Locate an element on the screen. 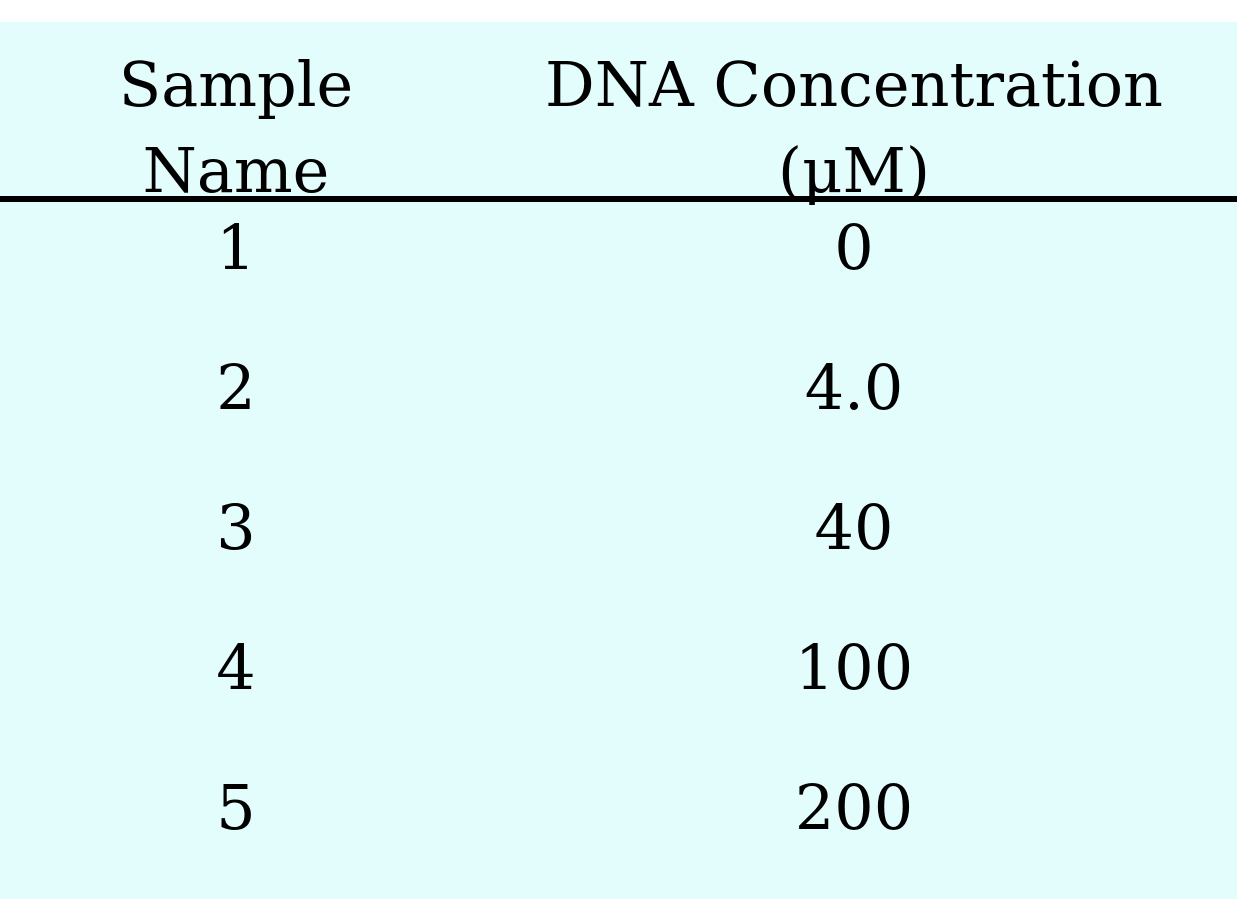  header-sample-name-line-2: Name is located at coordinates (236, 170).